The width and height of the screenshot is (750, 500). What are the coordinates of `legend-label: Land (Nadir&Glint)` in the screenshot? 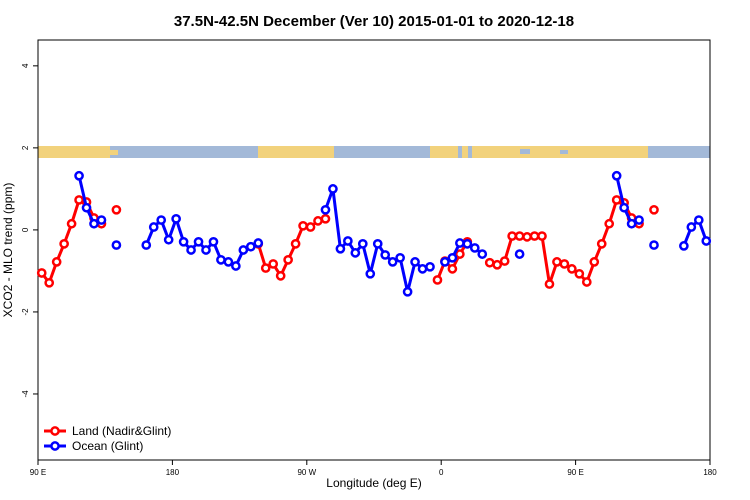 It's located at (121, 431).